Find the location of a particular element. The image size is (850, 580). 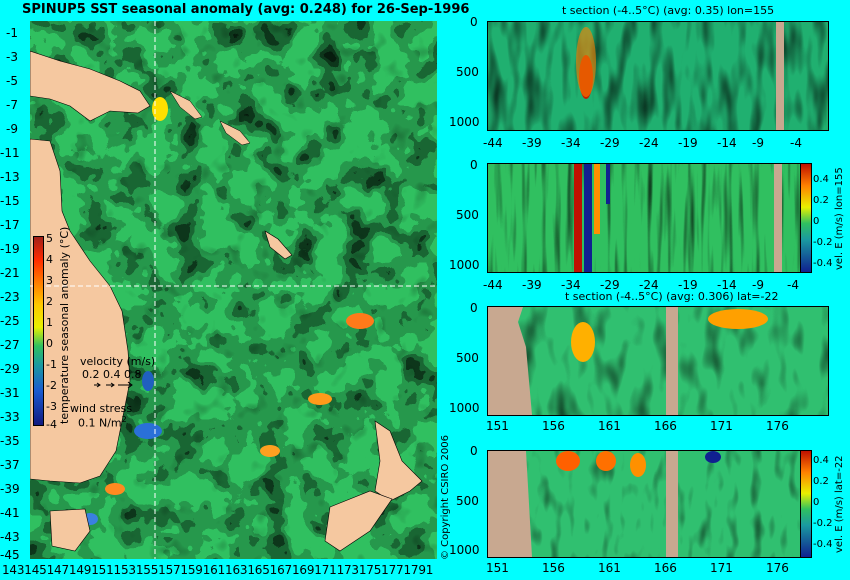

panel-4-section is located at coordinates (644, 504).